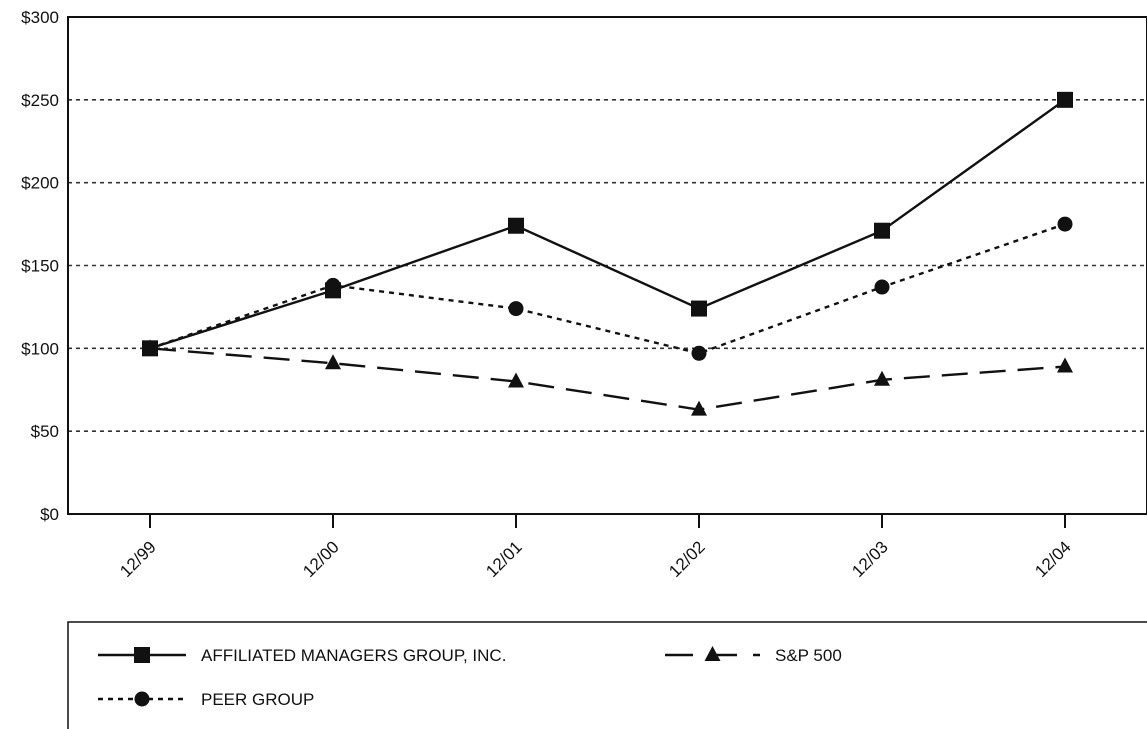 The image size is (1147, 729). Describe the element at coordinates (1053, 559) in the screenshot. I see `x-tick-label: 12/04` at that location.